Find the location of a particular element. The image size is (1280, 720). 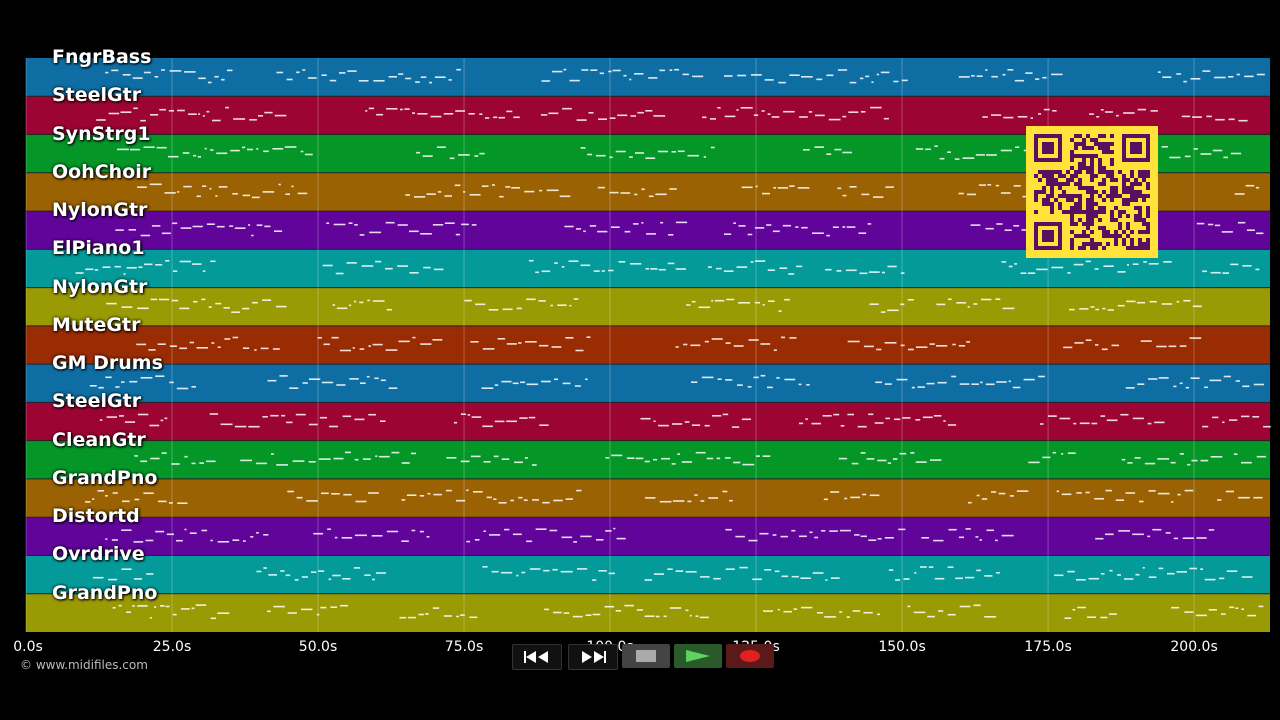

track-label: FngrBass is located at coordinates (102, 57).